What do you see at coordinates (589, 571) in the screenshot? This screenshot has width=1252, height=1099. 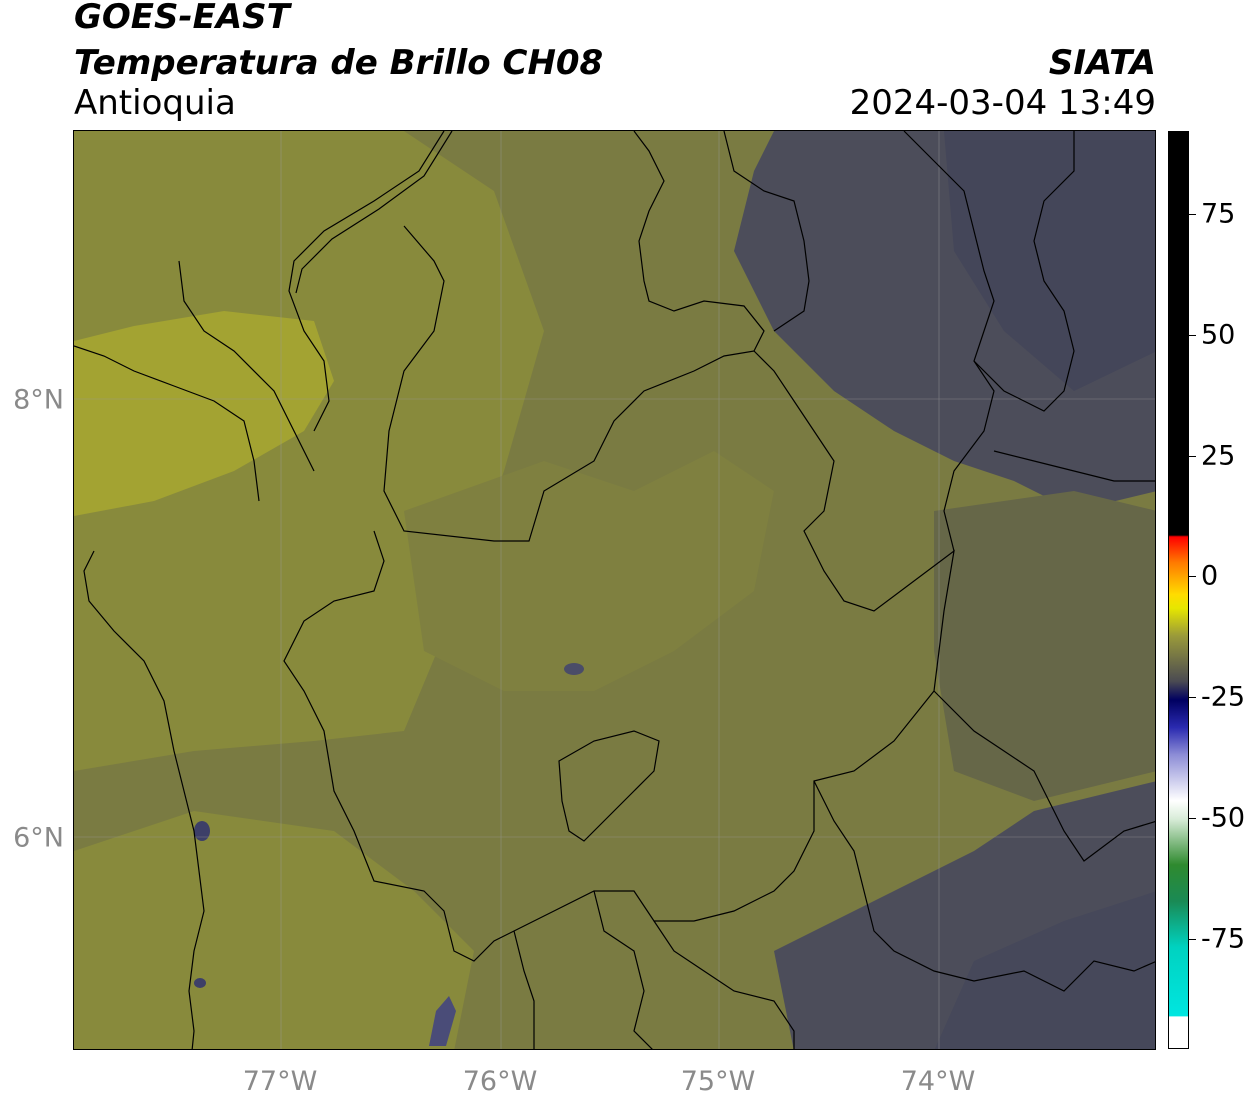 I see `central-olive-region` at bounding box center [589, 571].